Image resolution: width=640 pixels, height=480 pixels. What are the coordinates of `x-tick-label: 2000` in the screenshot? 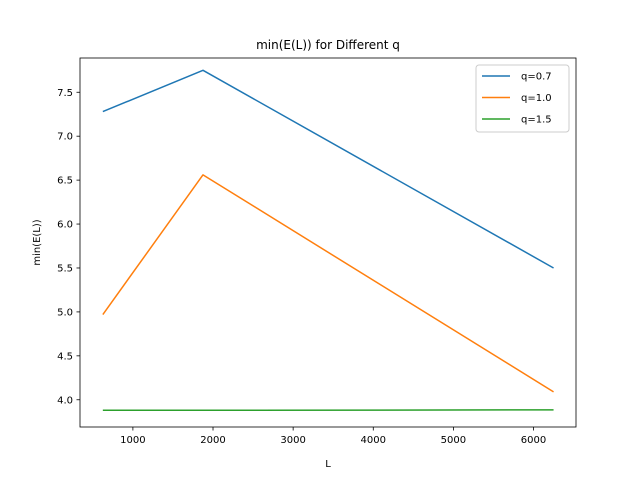 It's located at (212, 440).